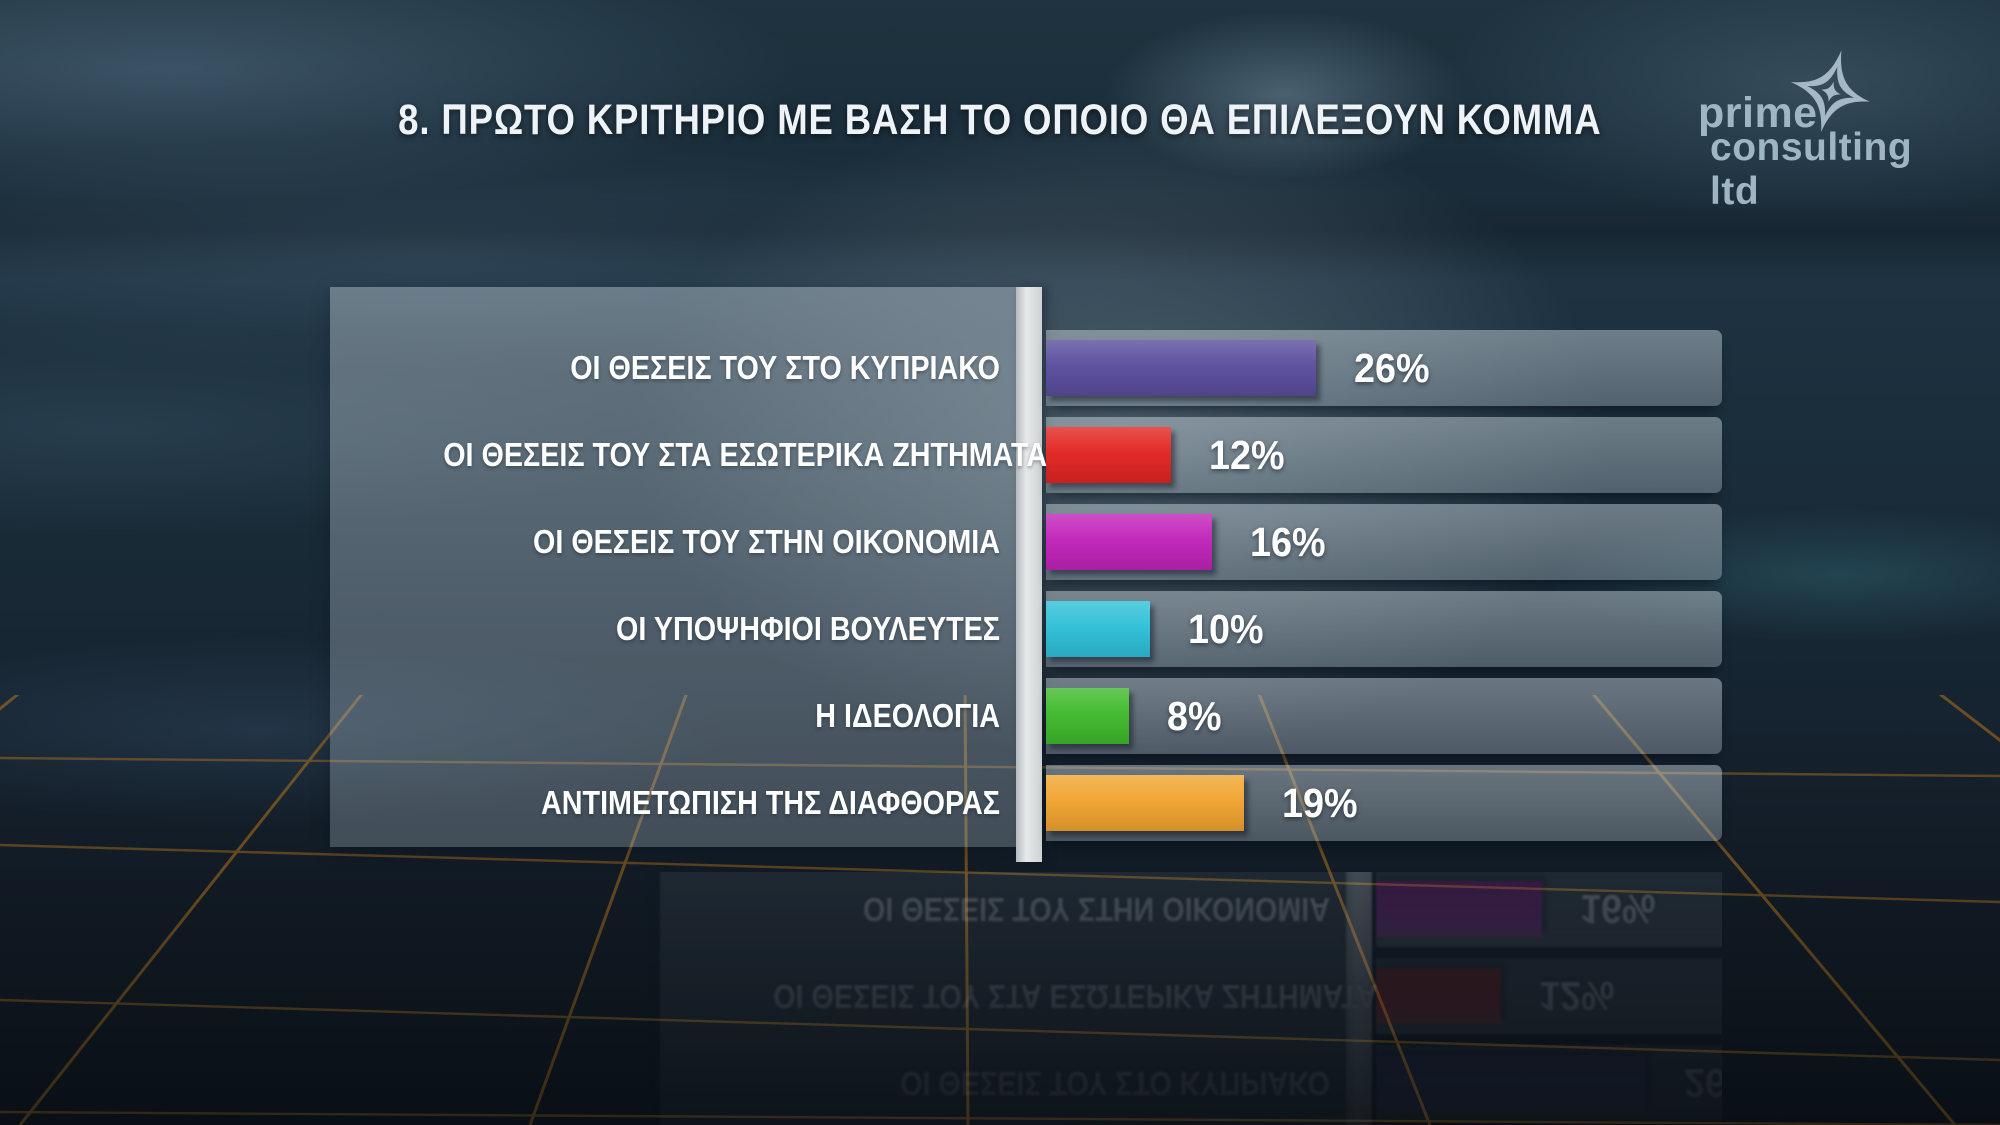  I want to click on bar-oikonomia, so click(1129, 542).